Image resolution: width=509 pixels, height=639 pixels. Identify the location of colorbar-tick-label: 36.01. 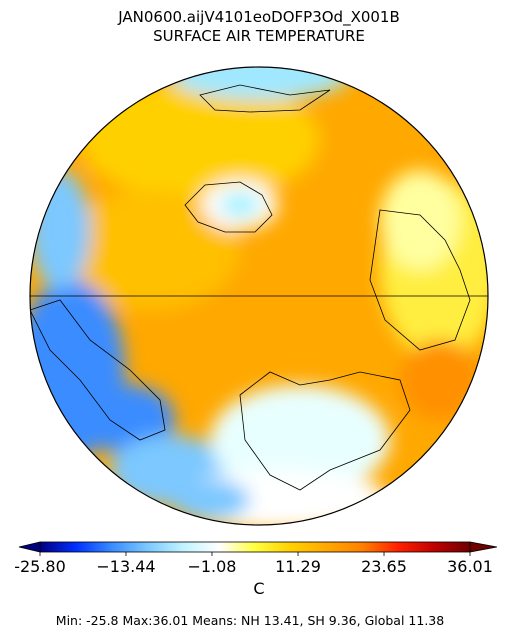
(470, 566).